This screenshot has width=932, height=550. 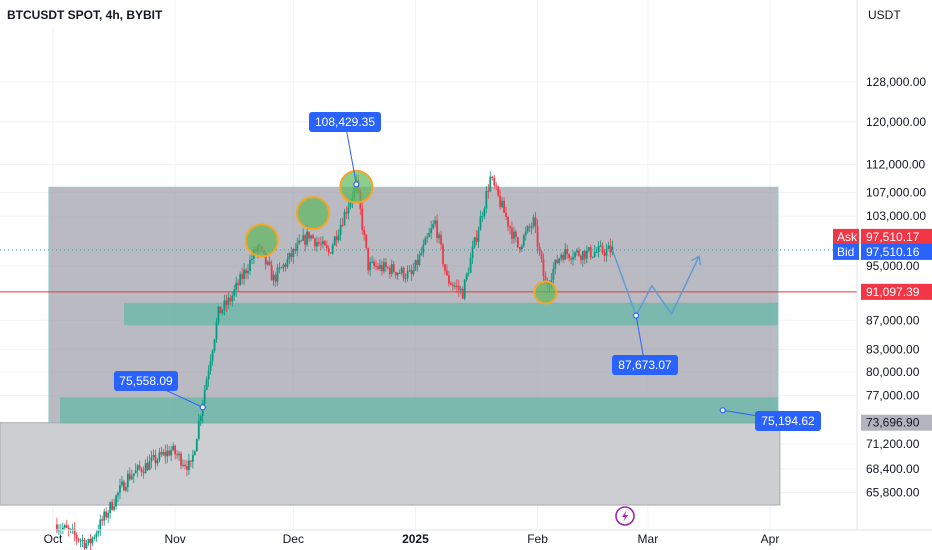 What do you see at coordinates (896, 216) in the screenshot?
I see `price-tick-label: 103,000.00` at bounding box center [896, 216].